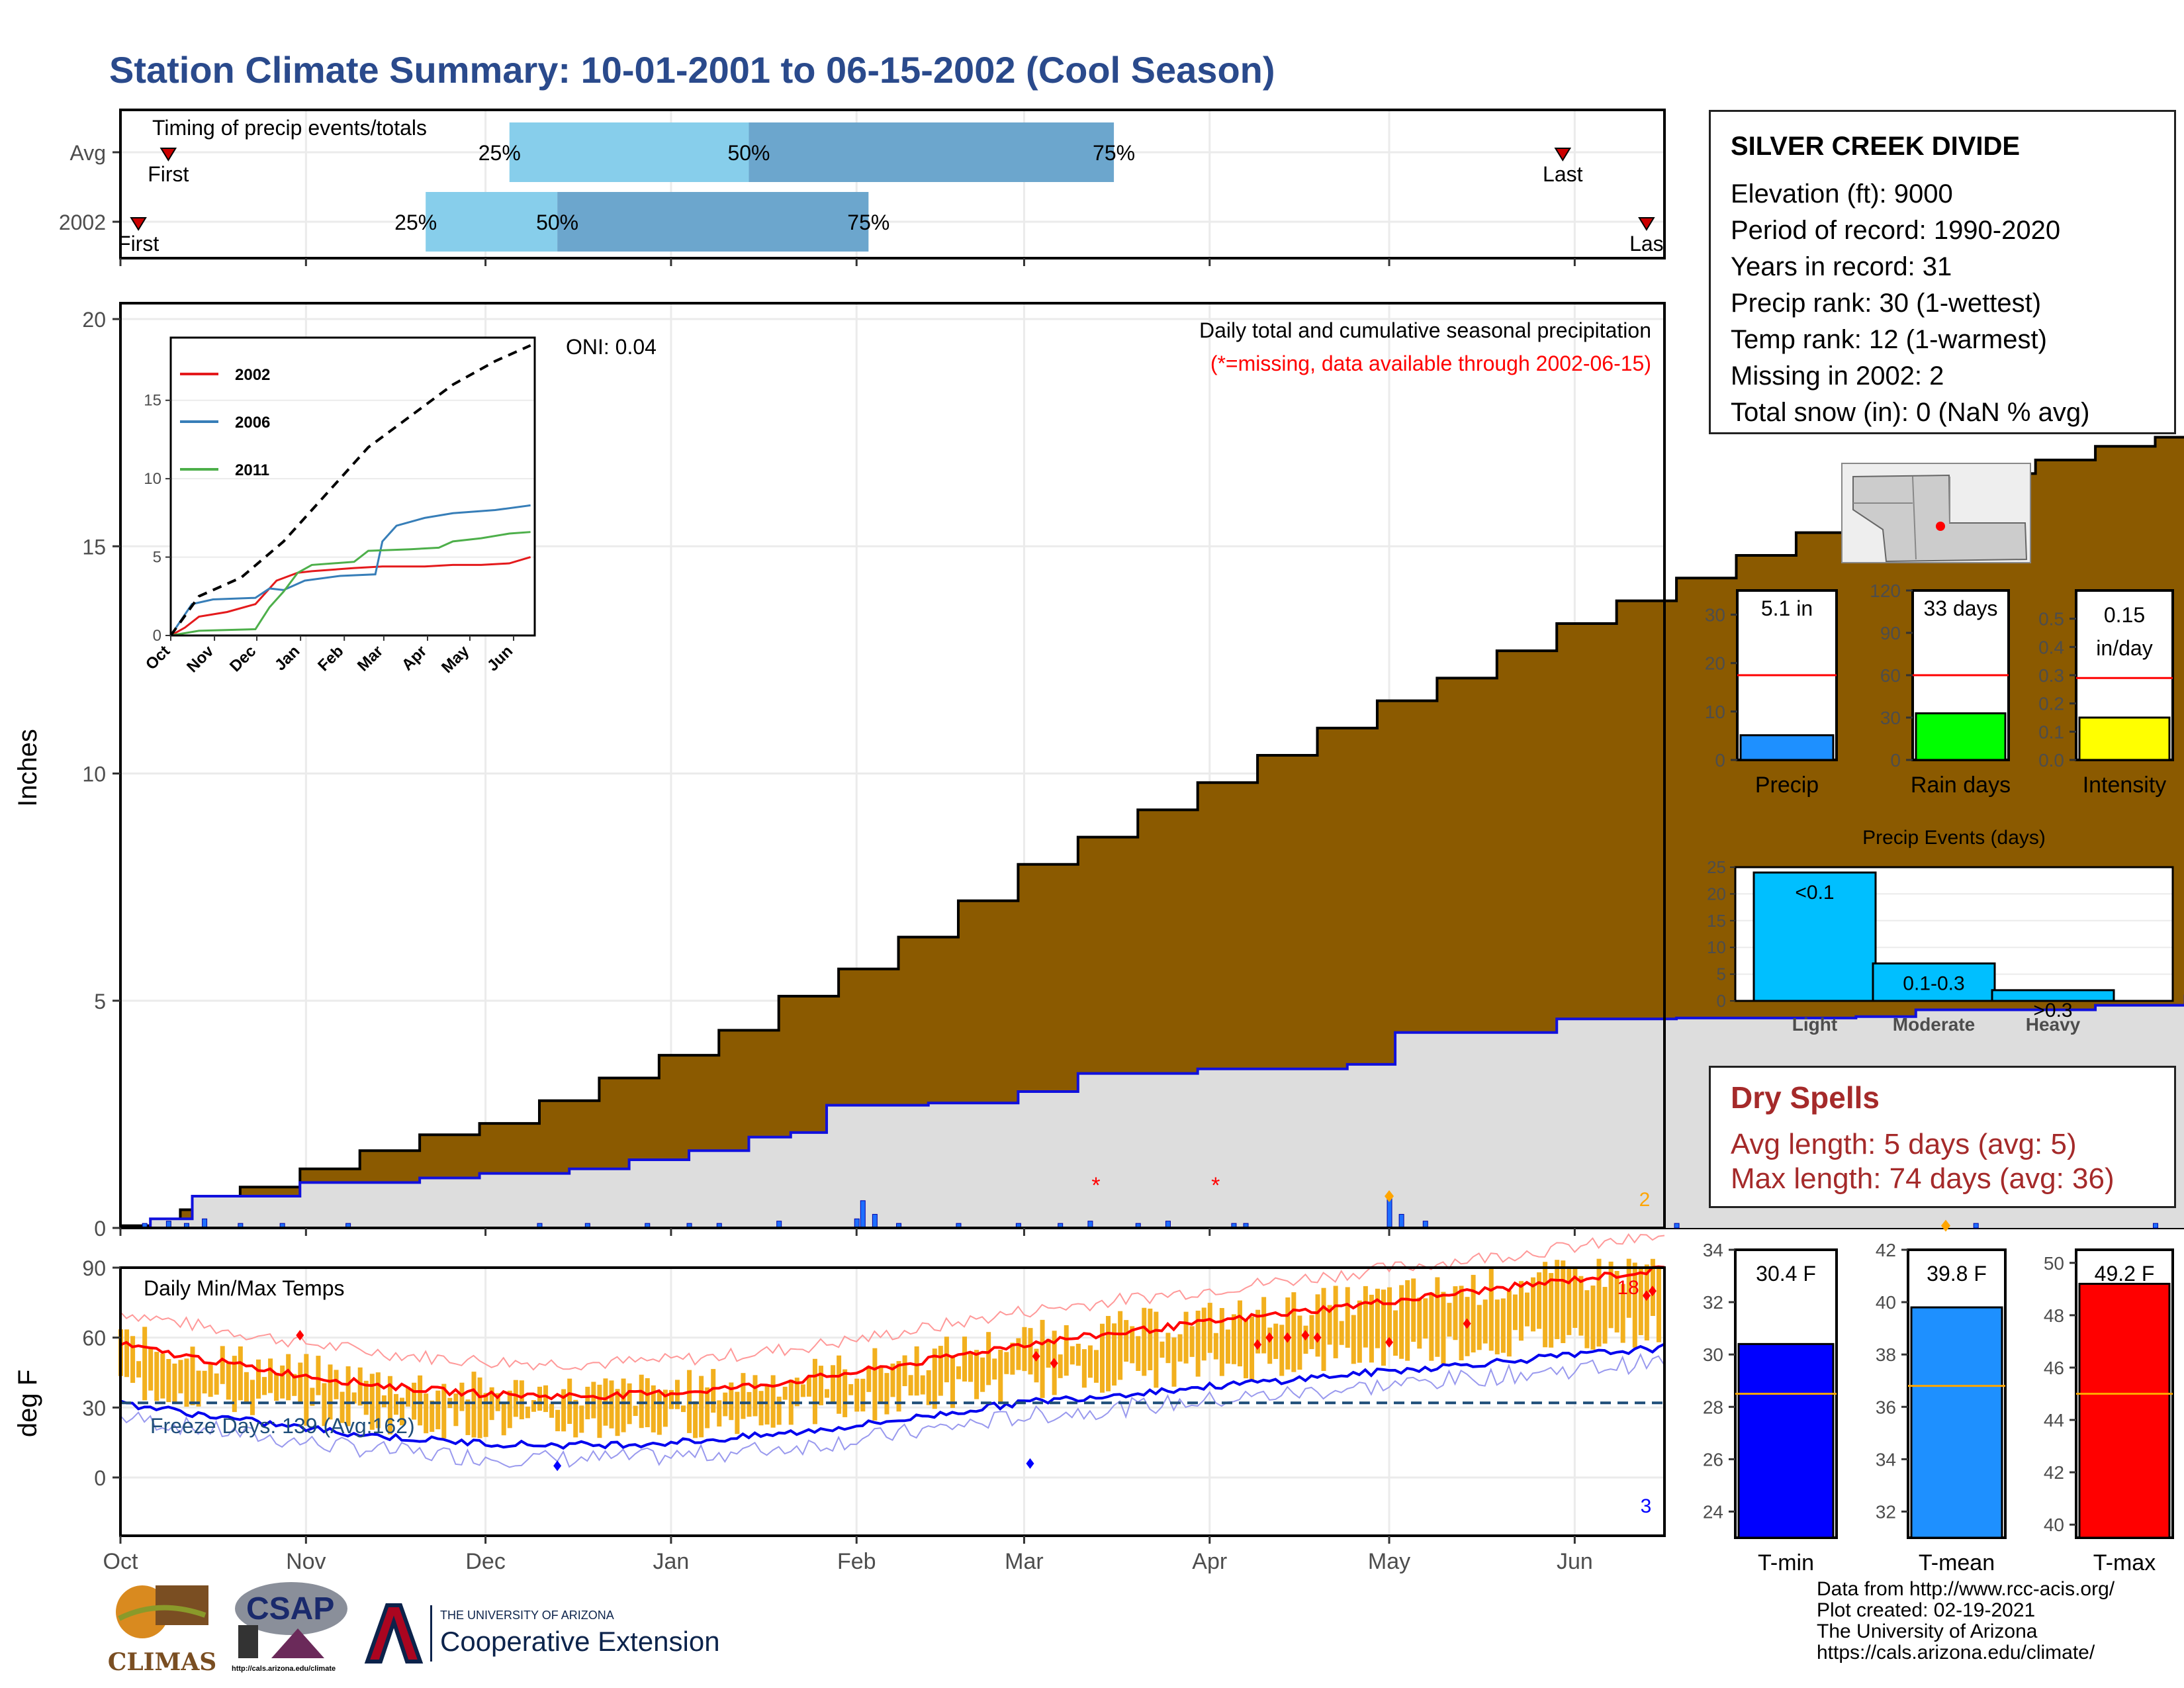 The width and height of the screenshot is (2184, 1688). What do you see at coordinates (1215, 1185) in the screenshot?
I see `missing-marker: *` at bounding box center [1215, 1185].